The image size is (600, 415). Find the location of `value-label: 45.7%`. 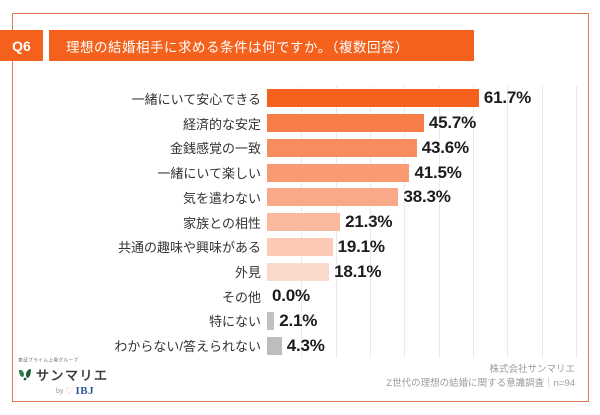

value-label: 45.7% is located at coordinates (452, 123).